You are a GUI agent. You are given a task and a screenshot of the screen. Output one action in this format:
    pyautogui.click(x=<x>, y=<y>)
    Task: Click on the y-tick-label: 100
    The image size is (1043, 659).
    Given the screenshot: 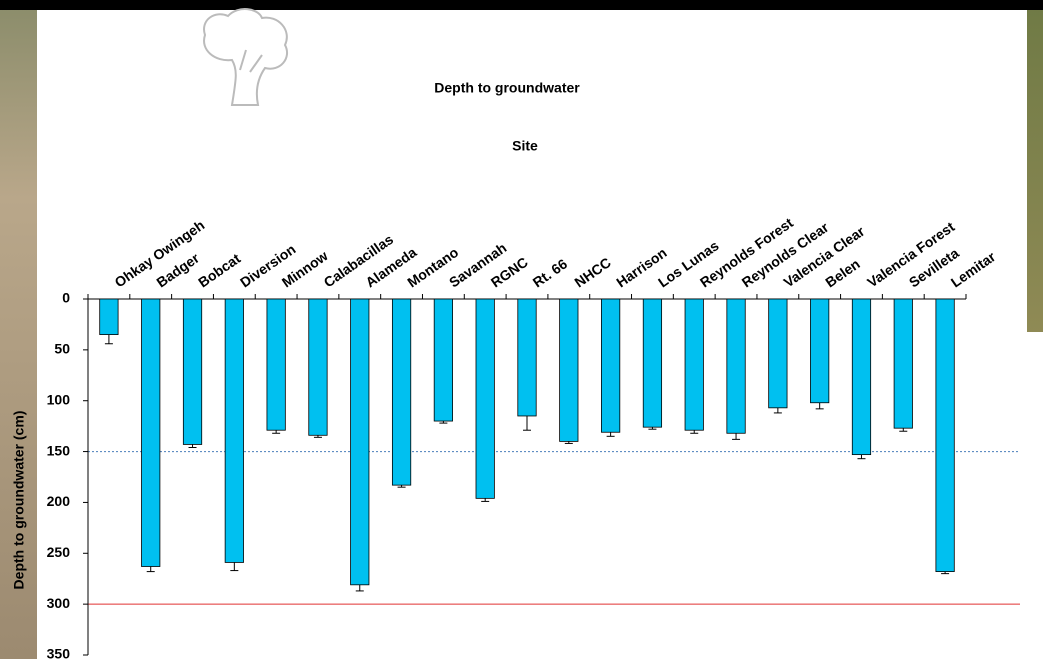 What is the action you would take?
    pyautogui.click(x=59, y=399)
    